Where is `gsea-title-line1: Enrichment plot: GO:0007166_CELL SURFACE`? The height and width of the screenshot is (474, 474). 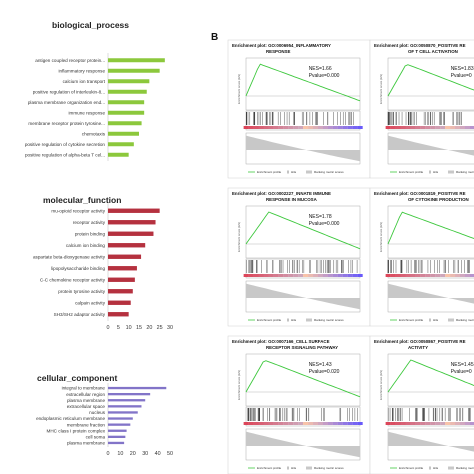
gsea-title-line1: Enrichment plot: GO:0007166_CELL SURFACE is located at coordinates (281, 341).